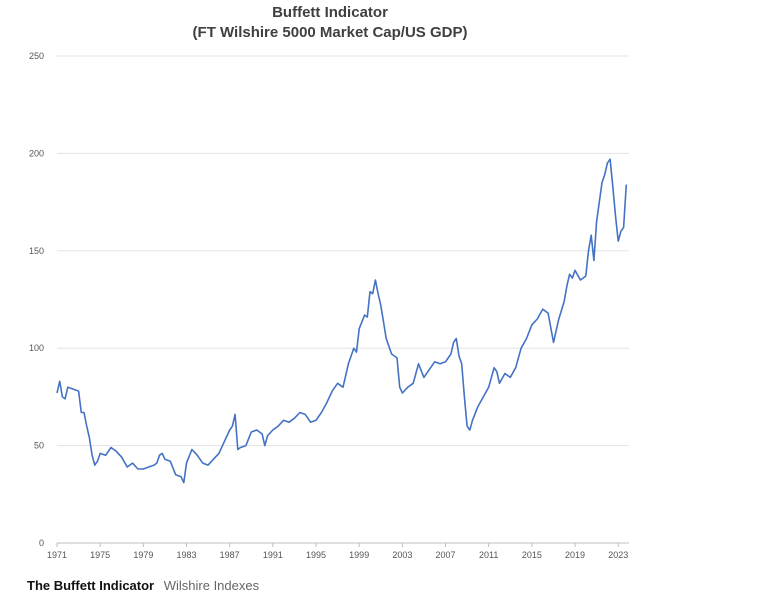 The image size is (768, 600). I want to click on y-tick-label: 100, so click(36, 348).